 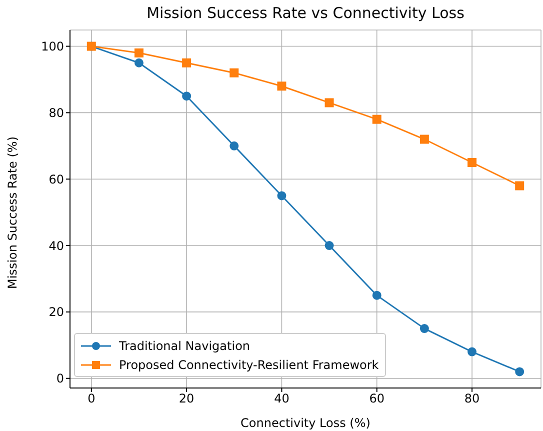 I want to click on x-tick-label: 0, so click(x=92, y=399).